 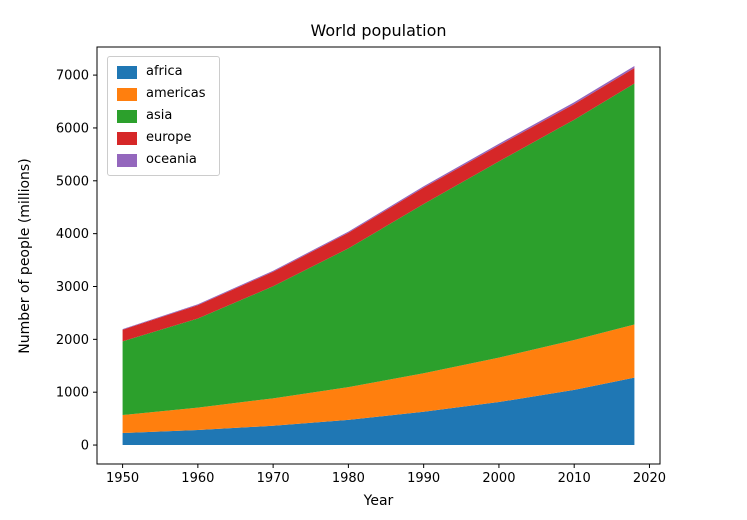 I want to click on y-tick-label: 1000, so click(x=72, y=393).